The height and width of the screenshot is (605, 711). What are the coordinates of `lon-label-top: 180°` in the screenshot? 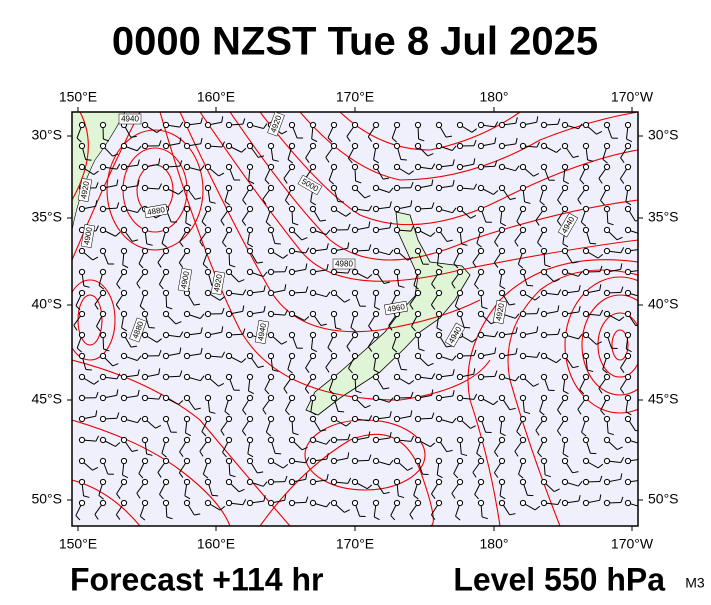 It's located at (494, 97).